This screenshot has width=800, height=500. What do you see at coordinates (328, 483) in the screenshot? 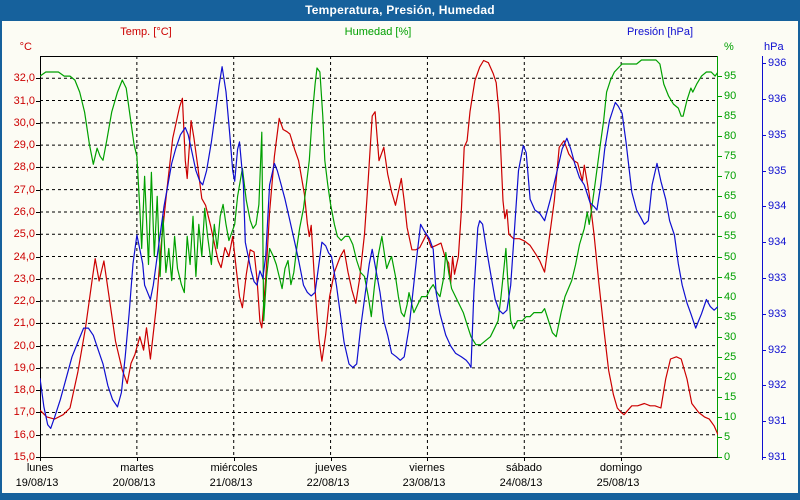
I see `day-date: 22/08/13` at bounding box center [328, 483].